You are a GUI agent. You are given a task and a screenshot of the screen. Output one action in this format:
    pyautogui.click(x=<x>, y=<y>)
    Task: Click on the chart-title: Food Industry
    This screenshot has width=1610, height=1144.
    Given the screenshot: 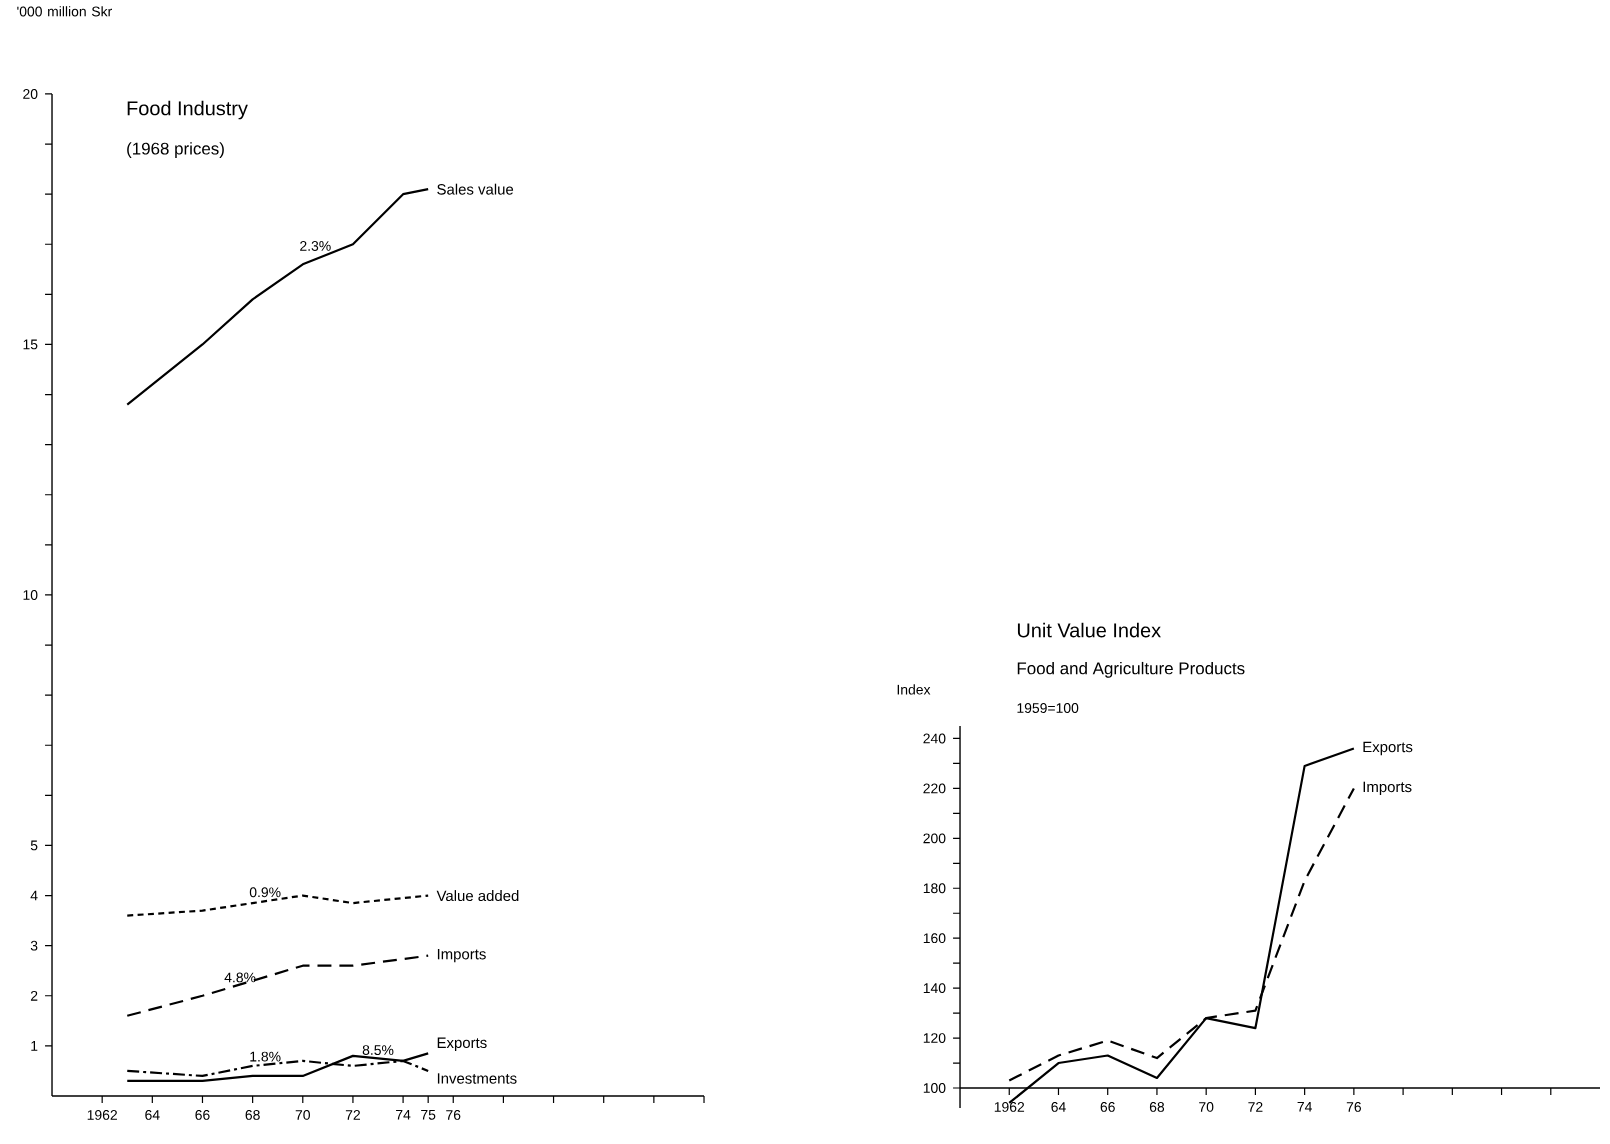 What is the action you would take?
    pyautogui.click(x=187, y=110)
    